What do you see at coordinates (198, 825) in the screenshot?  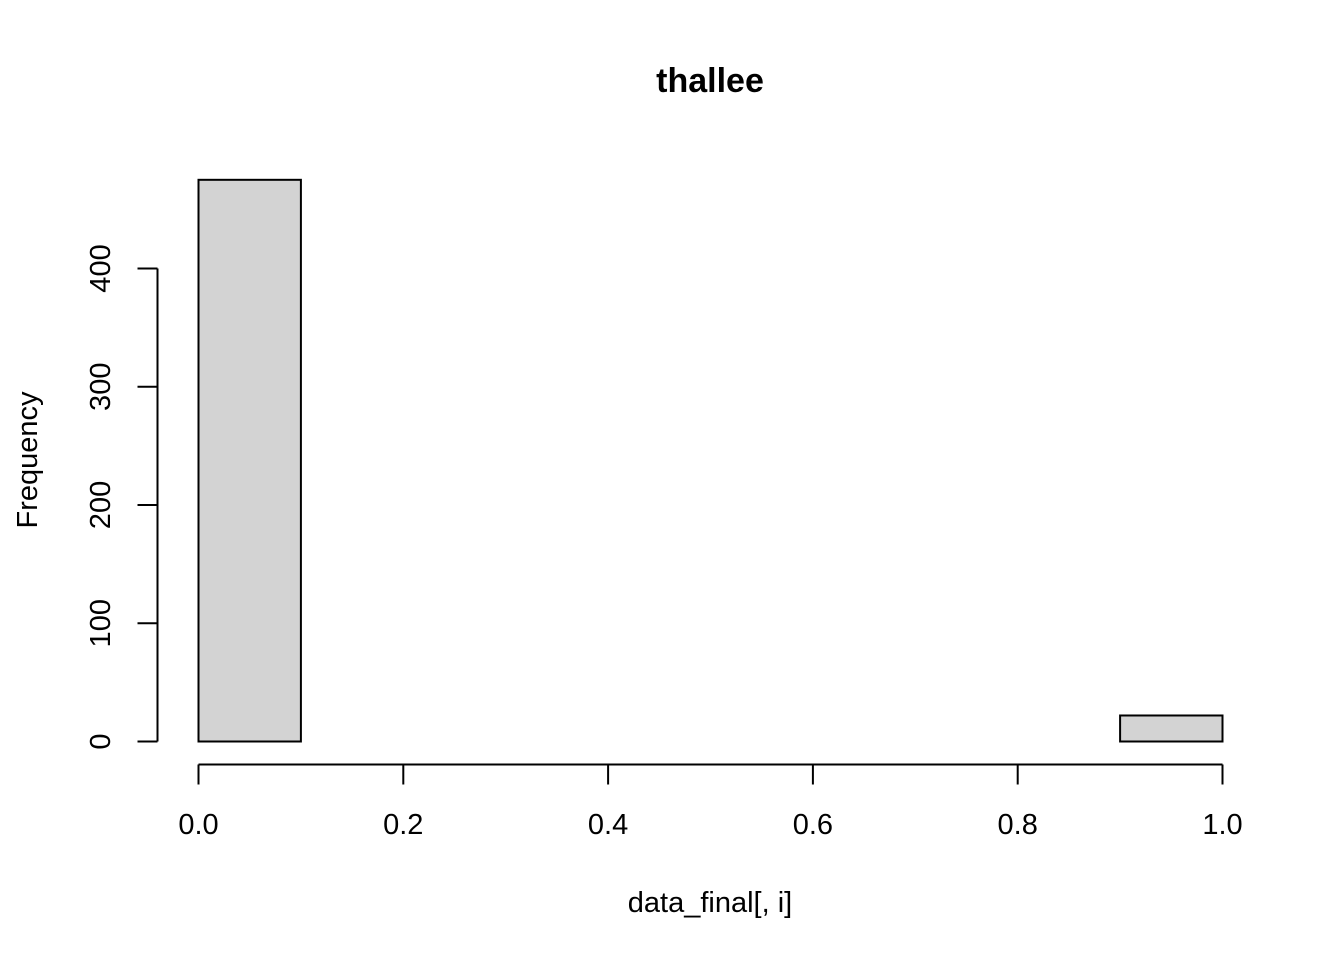 I see `x-tick-label: 0.0` at bounding box center [198, 825].